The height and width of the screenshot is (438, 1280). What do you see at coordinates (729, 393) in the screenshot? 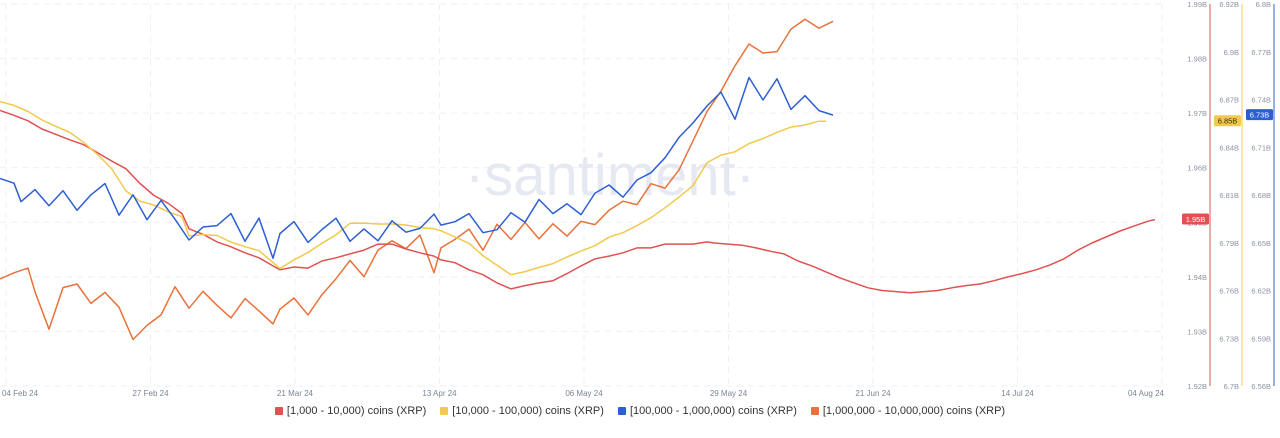
I see `x-tick-label: 29 May 24` at bounding box center [729, 393].